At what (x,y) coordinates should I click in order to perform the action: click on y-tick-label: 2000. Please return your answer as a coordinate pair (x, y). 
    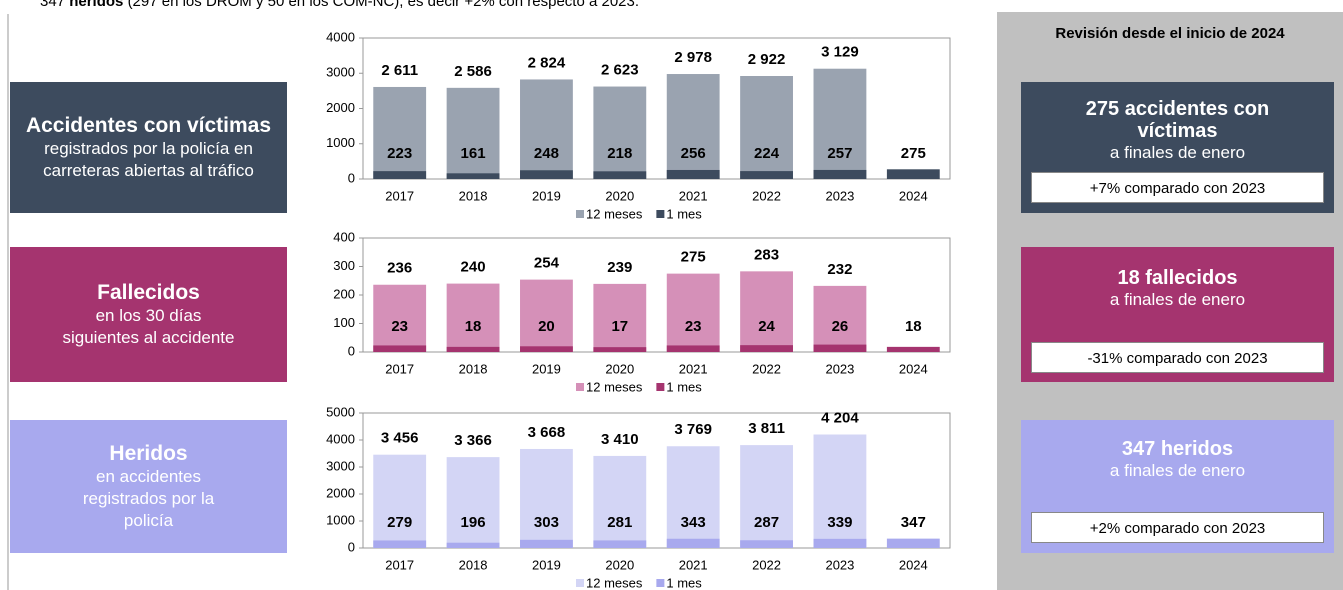
    Looking at the image, I should click on (340, 492).